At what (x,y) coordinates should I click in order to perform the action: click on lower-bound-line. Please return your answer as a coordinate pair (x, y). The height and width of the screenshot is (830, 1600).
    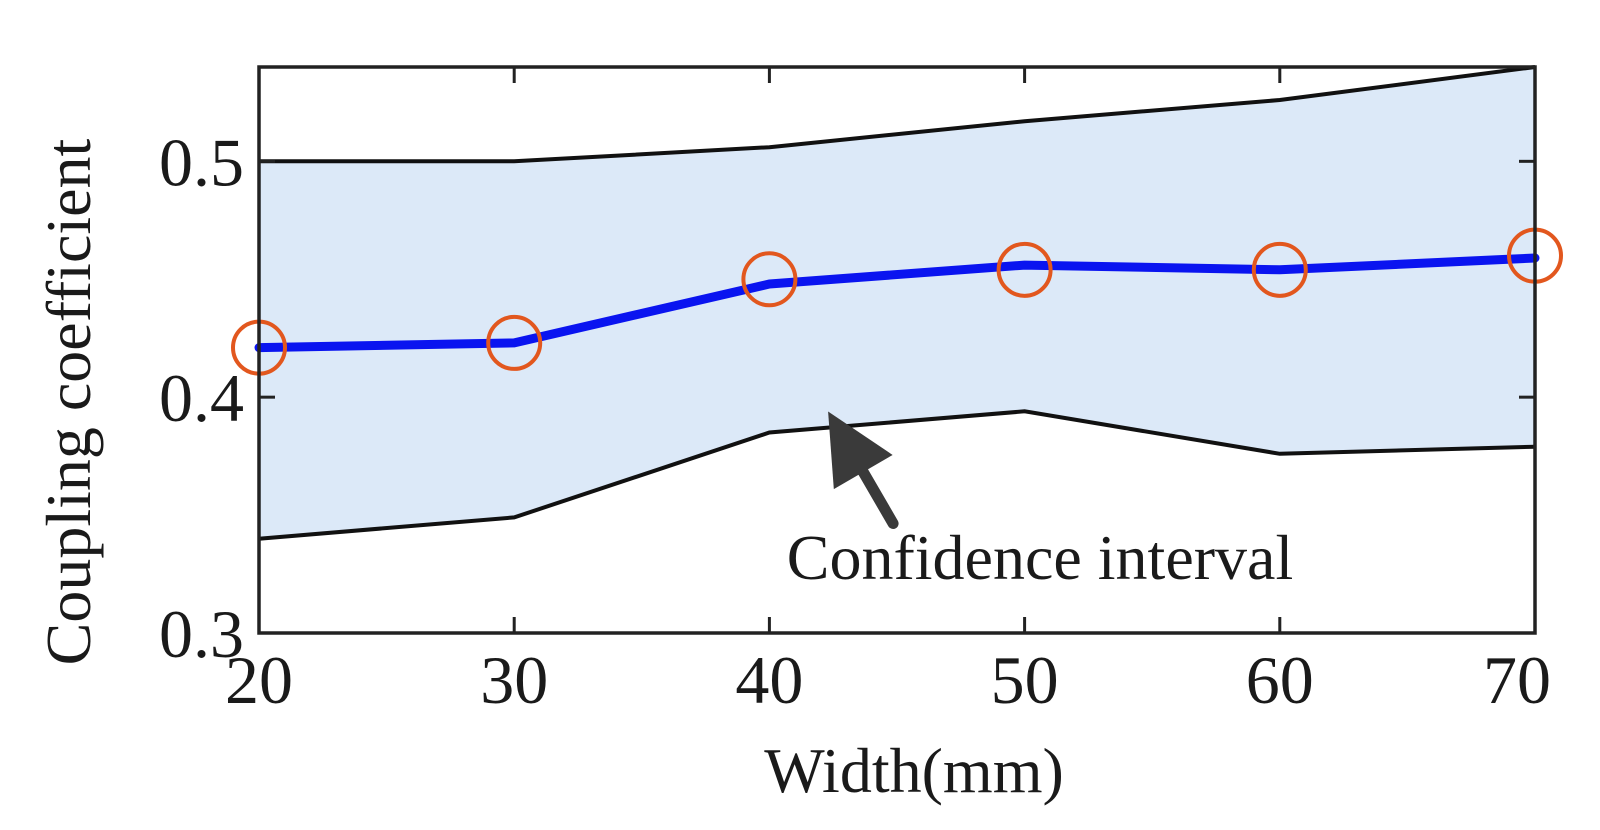
    Looking at the image, I should click on (897, 475).